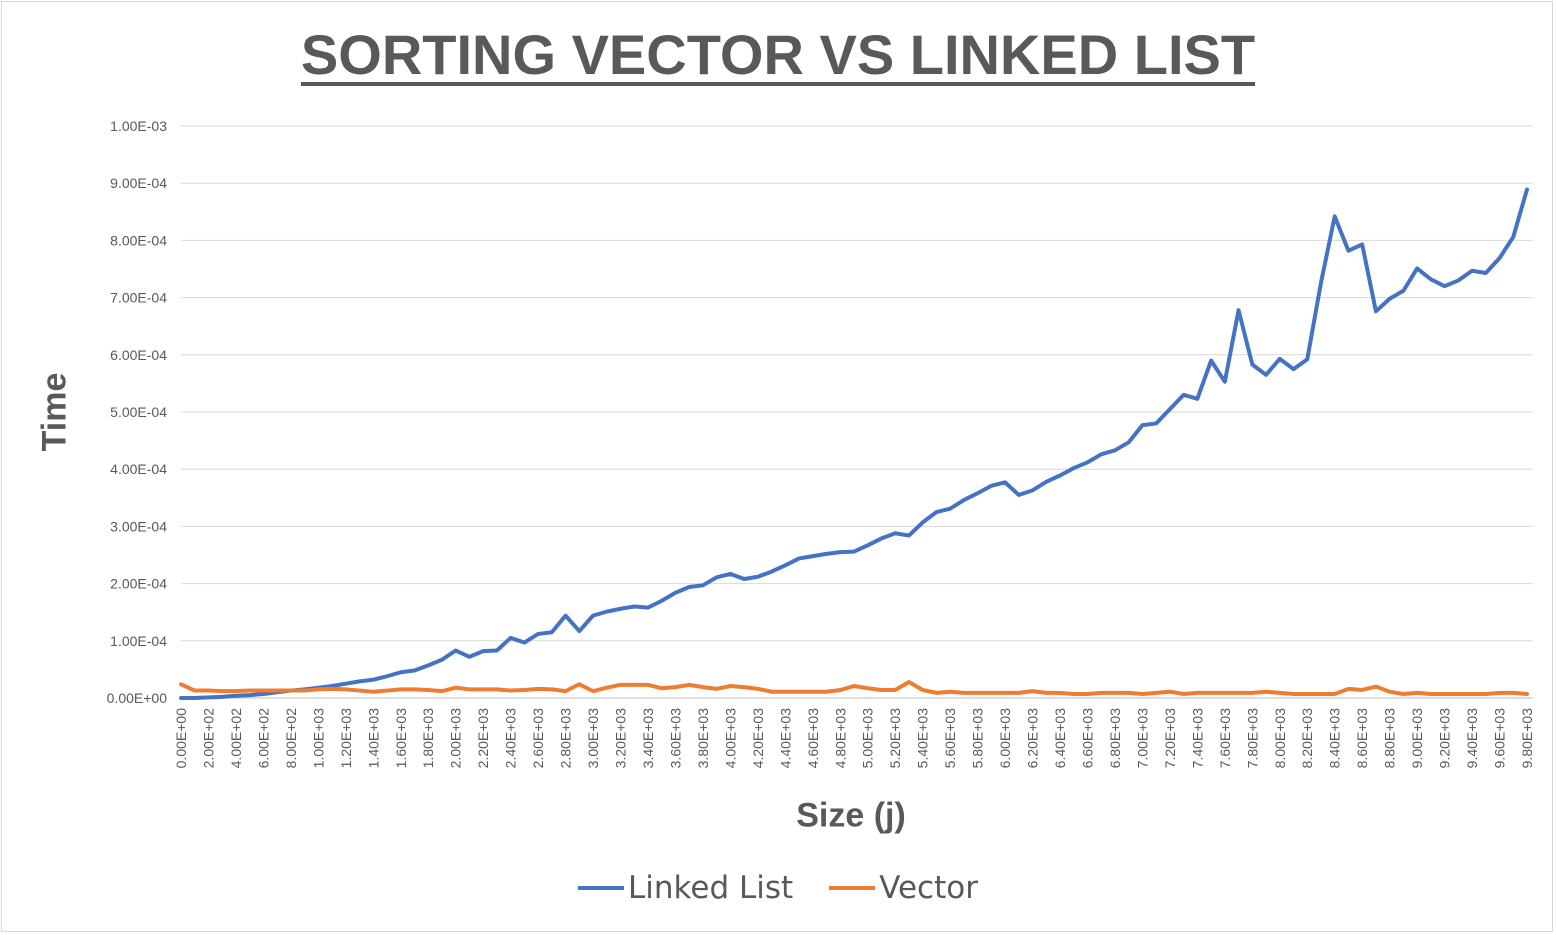  Describe the element at coordinates (428, 738) in the screenshot. I see `x-tick-label: 1.80E+03` at that location.